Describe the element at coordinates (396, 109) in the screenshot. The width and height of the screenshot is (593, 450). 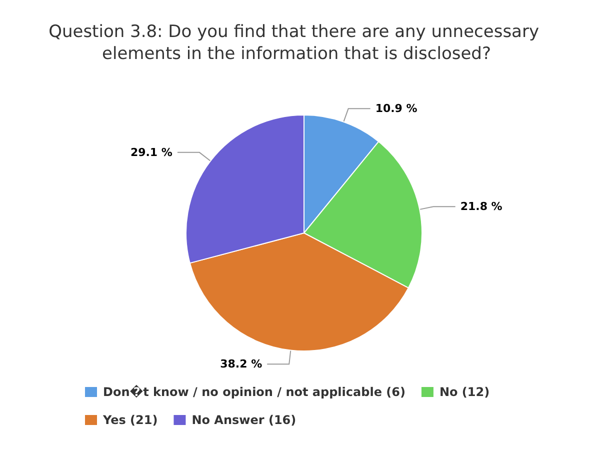
I see `data-label: 10.9 %` at that location.